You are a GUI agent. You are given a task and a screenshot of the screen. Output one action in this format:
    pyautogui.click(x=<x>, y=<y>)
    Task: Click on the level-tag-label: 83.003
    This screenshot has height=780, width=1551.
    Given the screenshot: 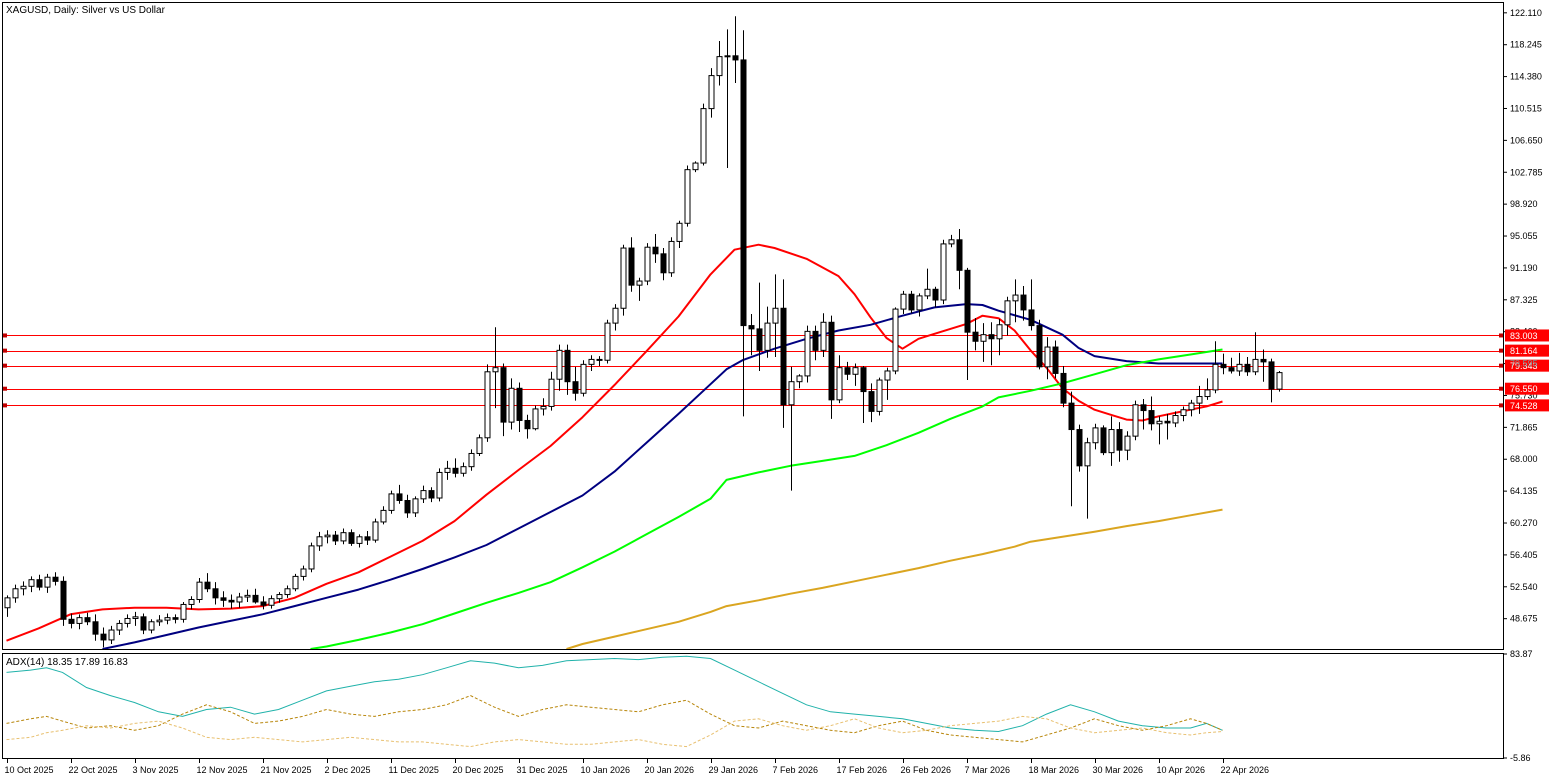 What is the action you would take?
    pyautogui.click(x=1524, y=336)
    